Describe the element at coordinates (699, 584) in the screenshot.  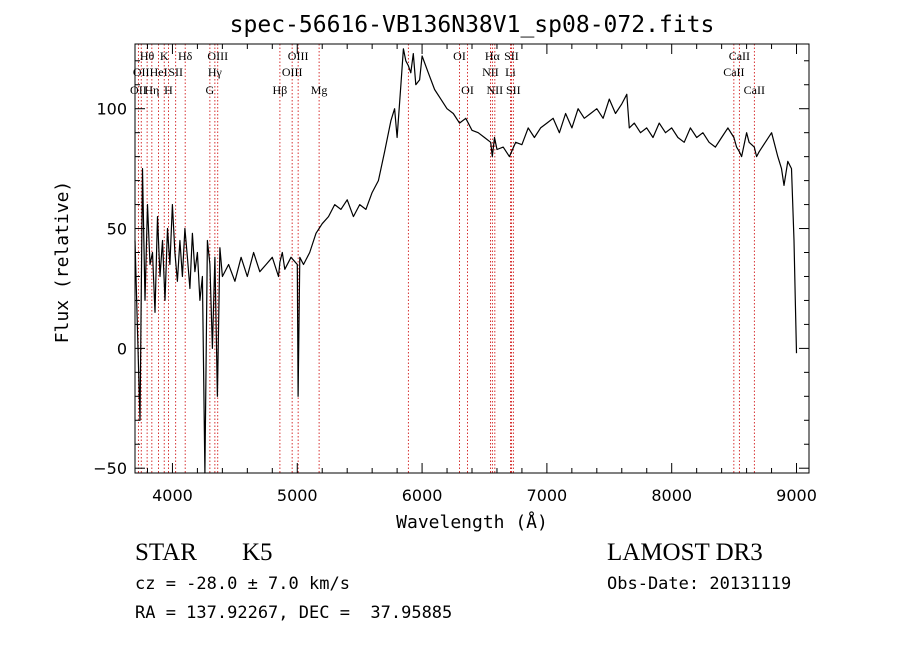
I see `observation-date: Obs-Date: 20131119` at that location.